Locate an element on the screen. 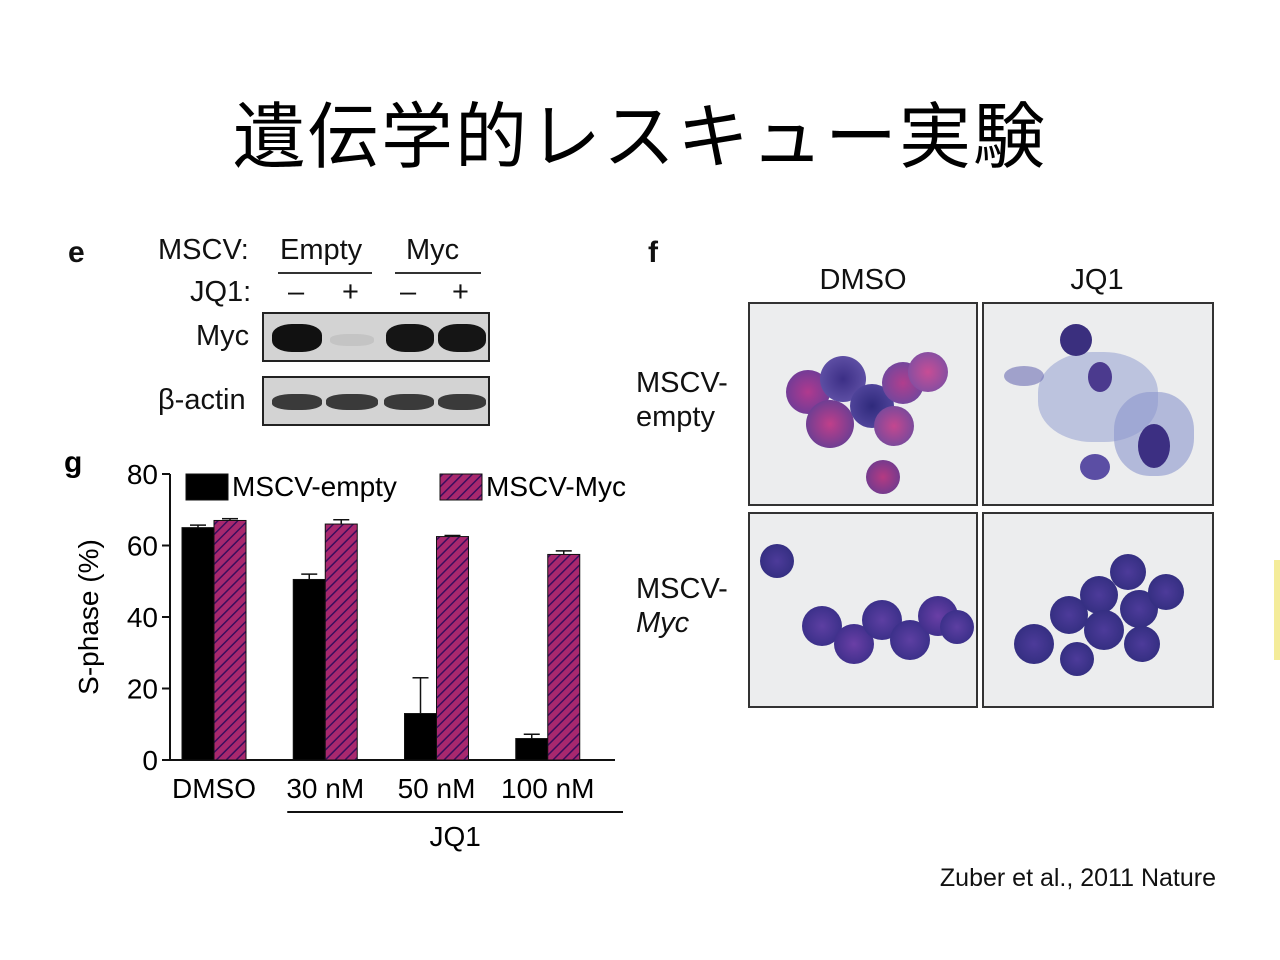  group-myc-label: Myc is located at coordinates (433, 250).